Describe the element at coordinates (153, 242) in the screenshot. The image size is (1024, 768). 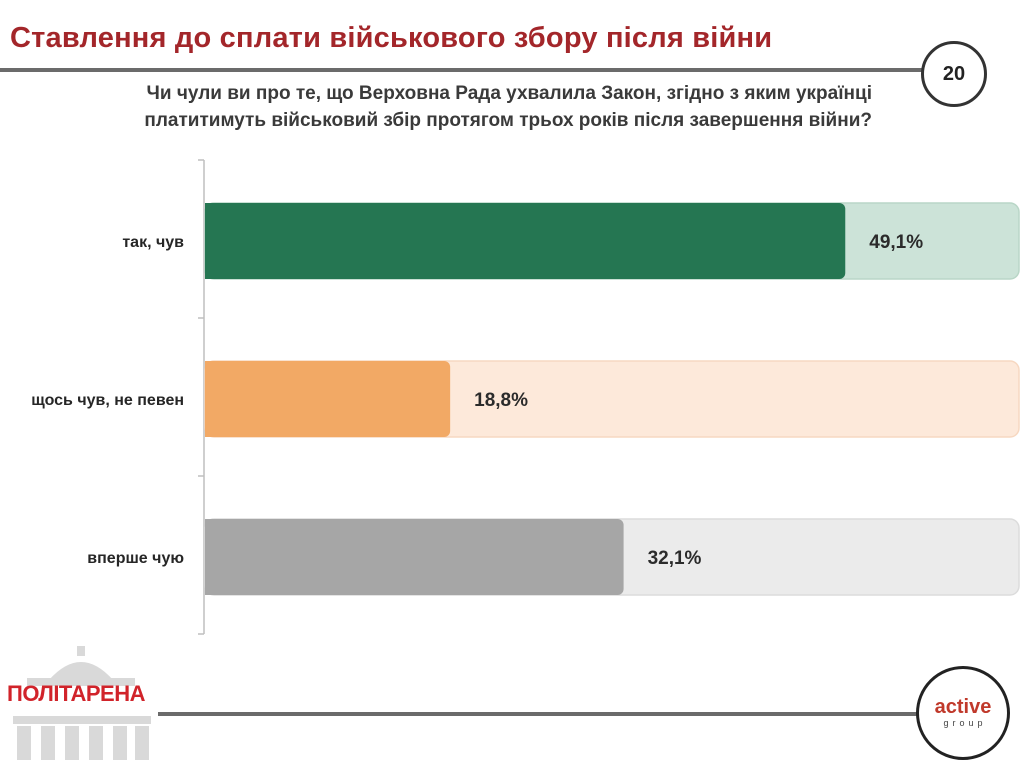
I see `category-label: так, чув` at that location.